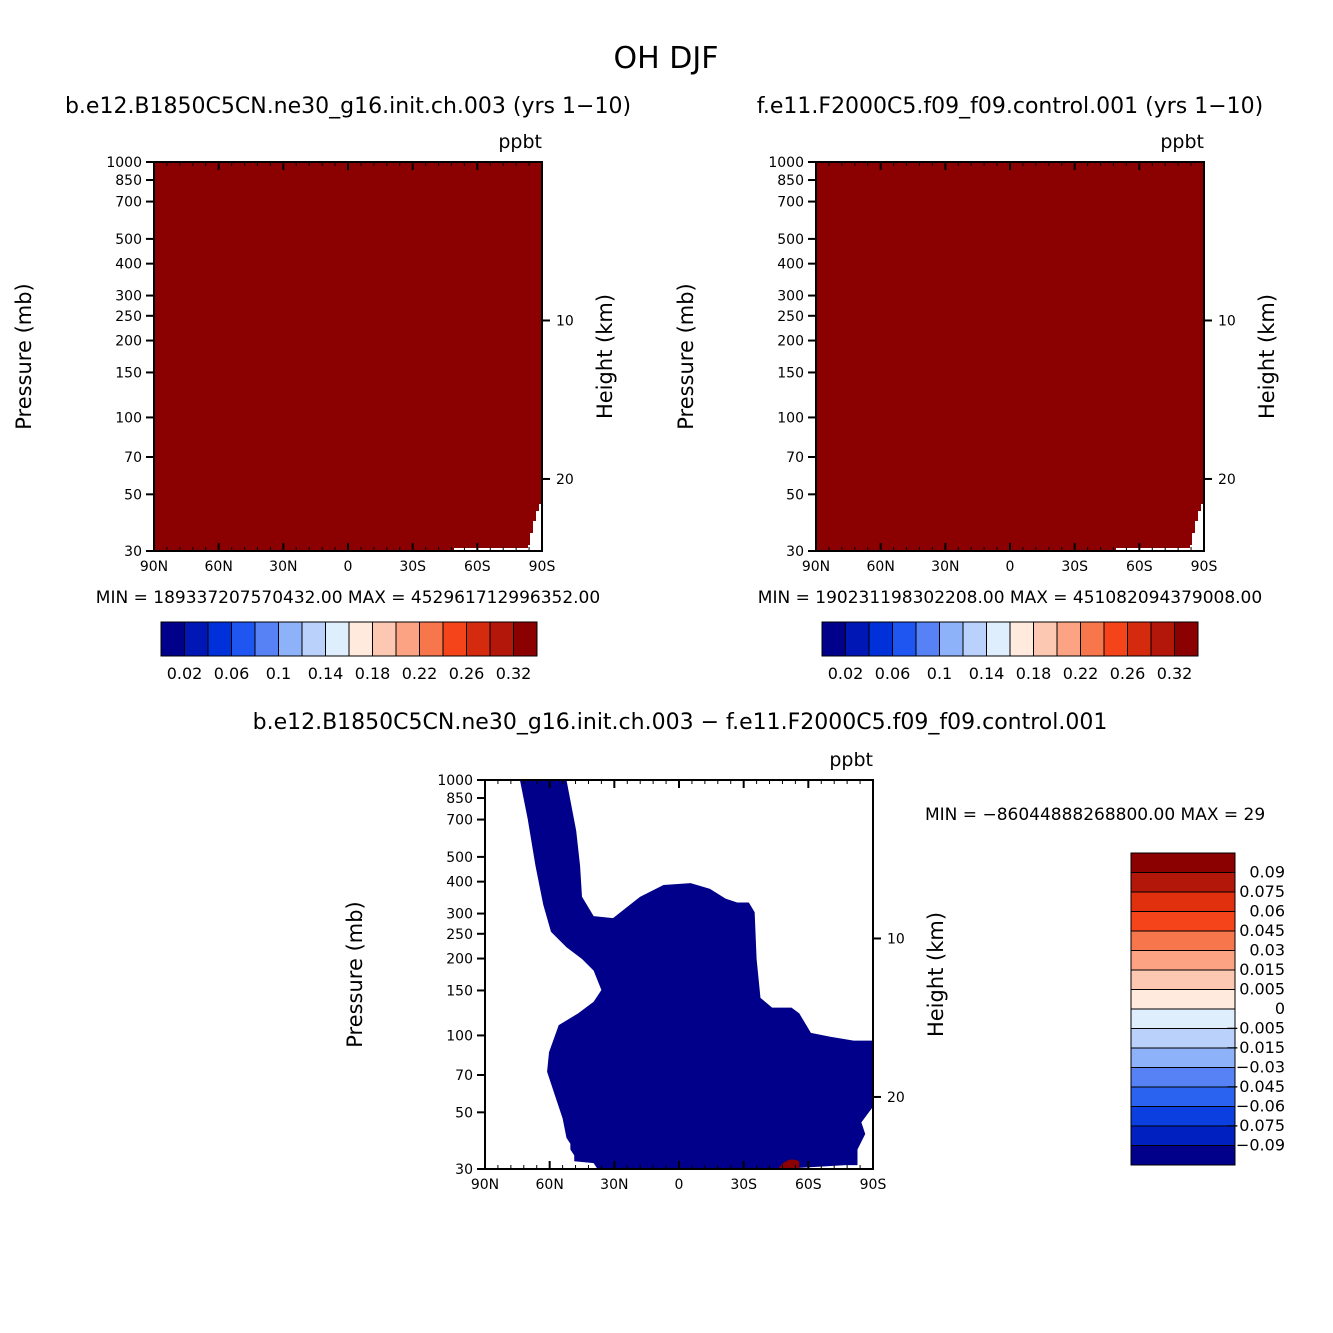  What do you see at coordinates (1262, 891) in the screenshot?
I see `colorbar-label: 0.075` at bounding box center [1262, 891].